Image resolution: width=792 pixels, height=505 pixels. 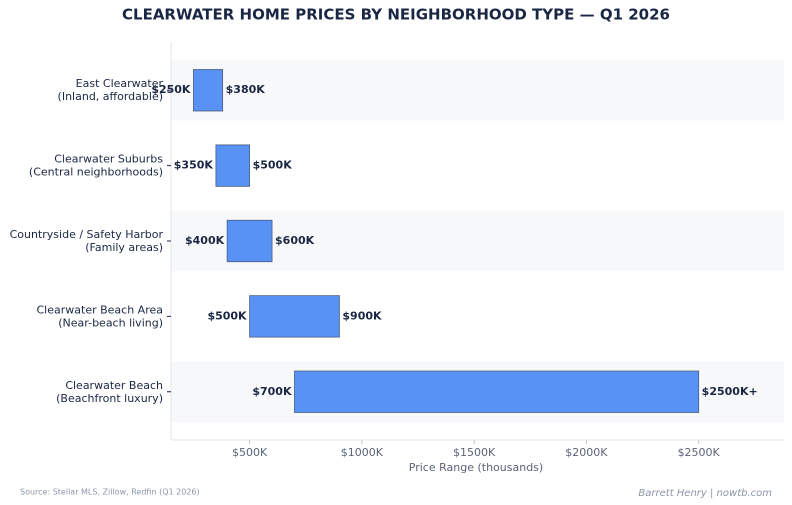 What do you see at coordinates (273, 165) in the screenshot?
I see `high-value-label: $500K` at bounding box center [273, 165].